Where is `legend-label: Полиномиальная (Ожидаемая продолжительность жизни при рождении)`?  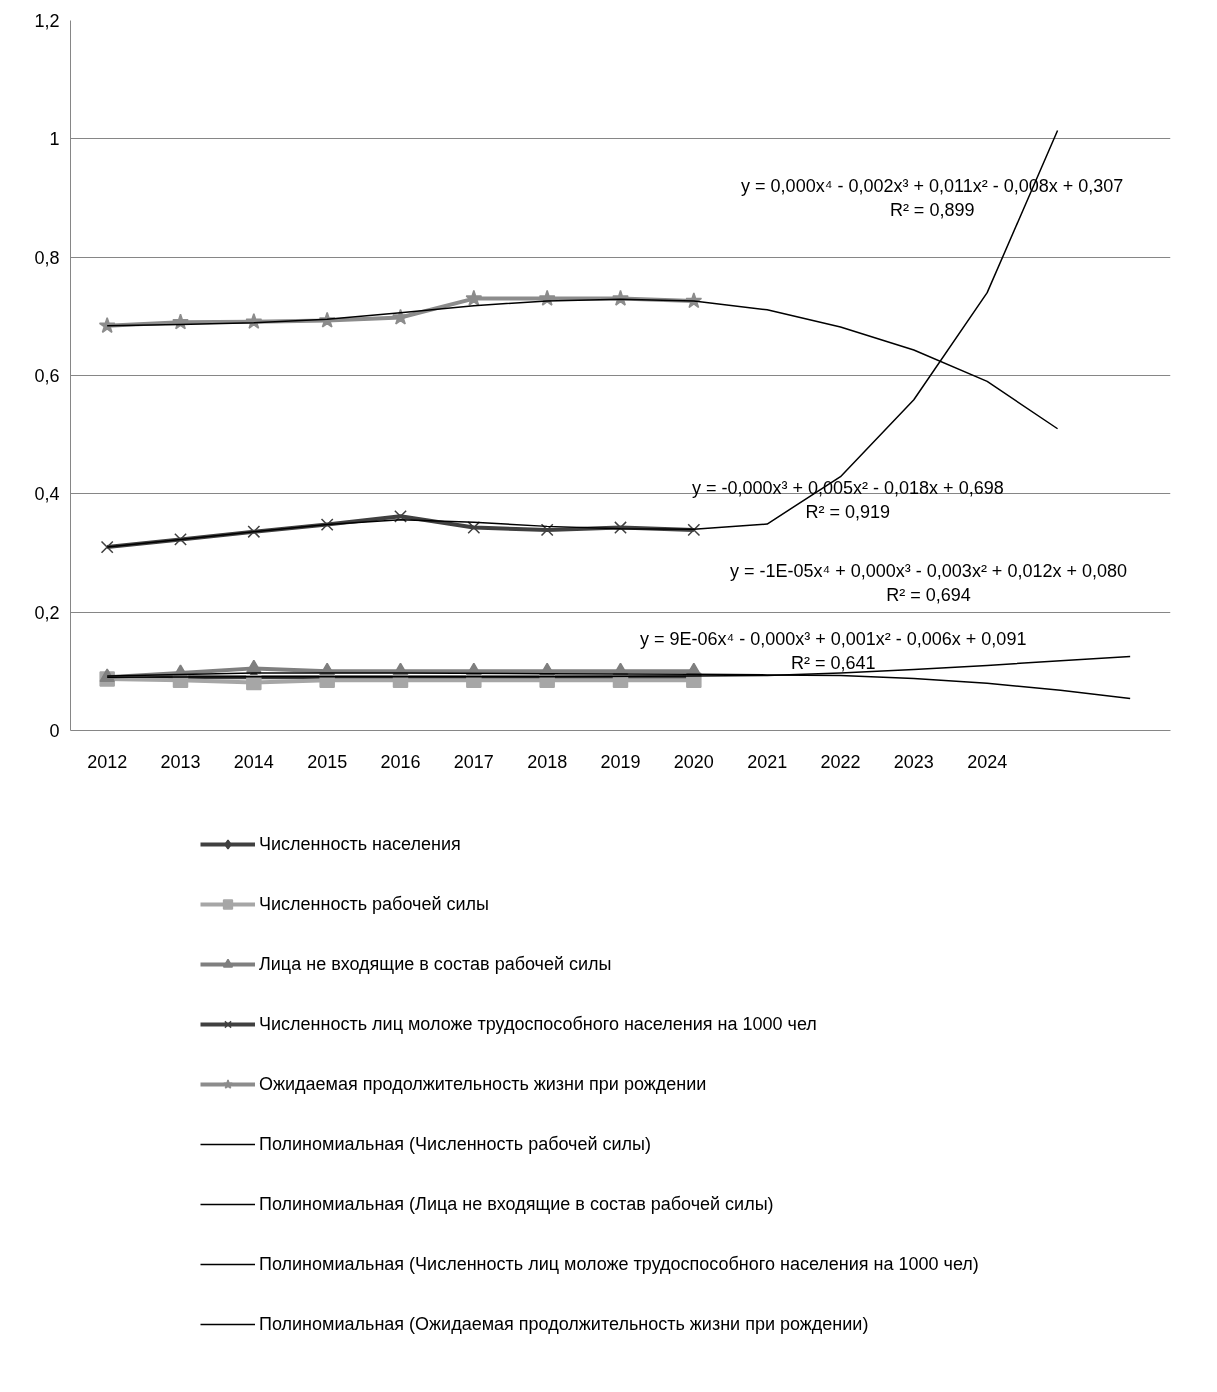
legend-label: Полиномиальная (Ожидаемая продолжительность жизни при рождении) is located at coordinates (564, 1324).